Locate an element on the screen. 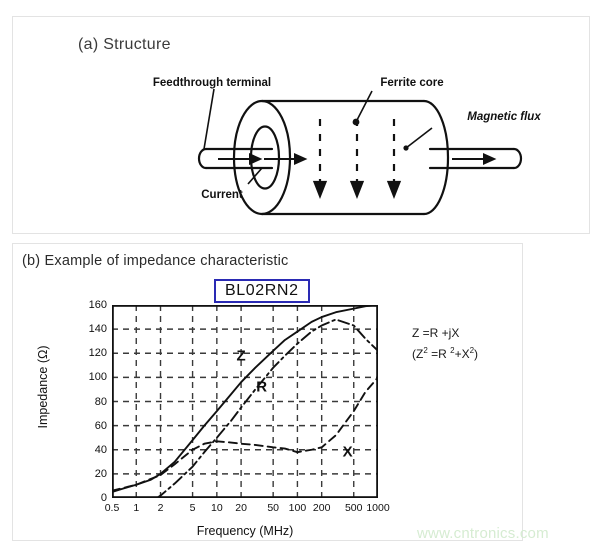 This screenshot has height=555, width=600. y-tick: 160 is located at coordinates (97, 305).